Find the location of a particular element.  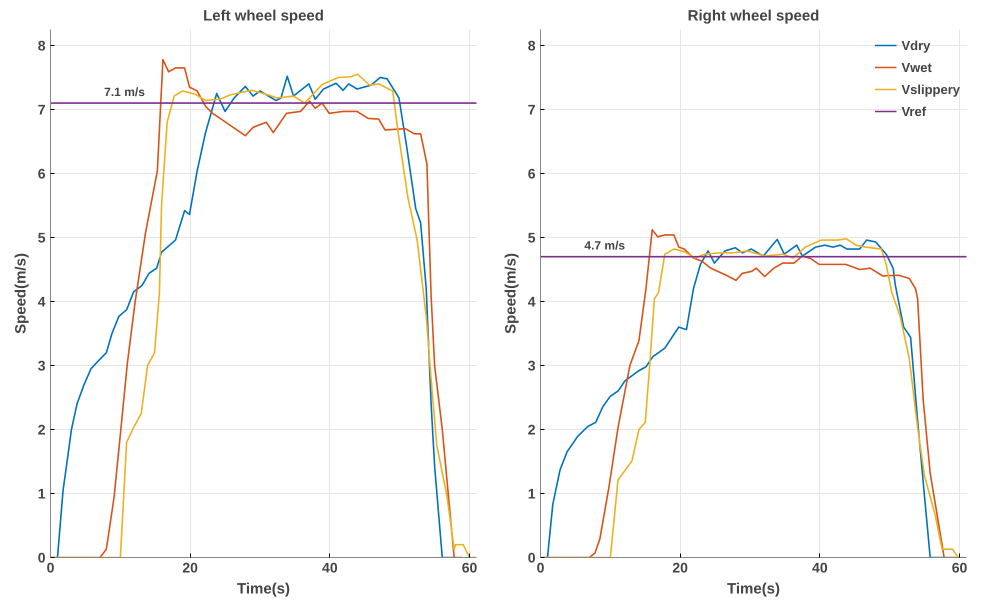

legend-label: Vdry is located at coordinates (915, 45).